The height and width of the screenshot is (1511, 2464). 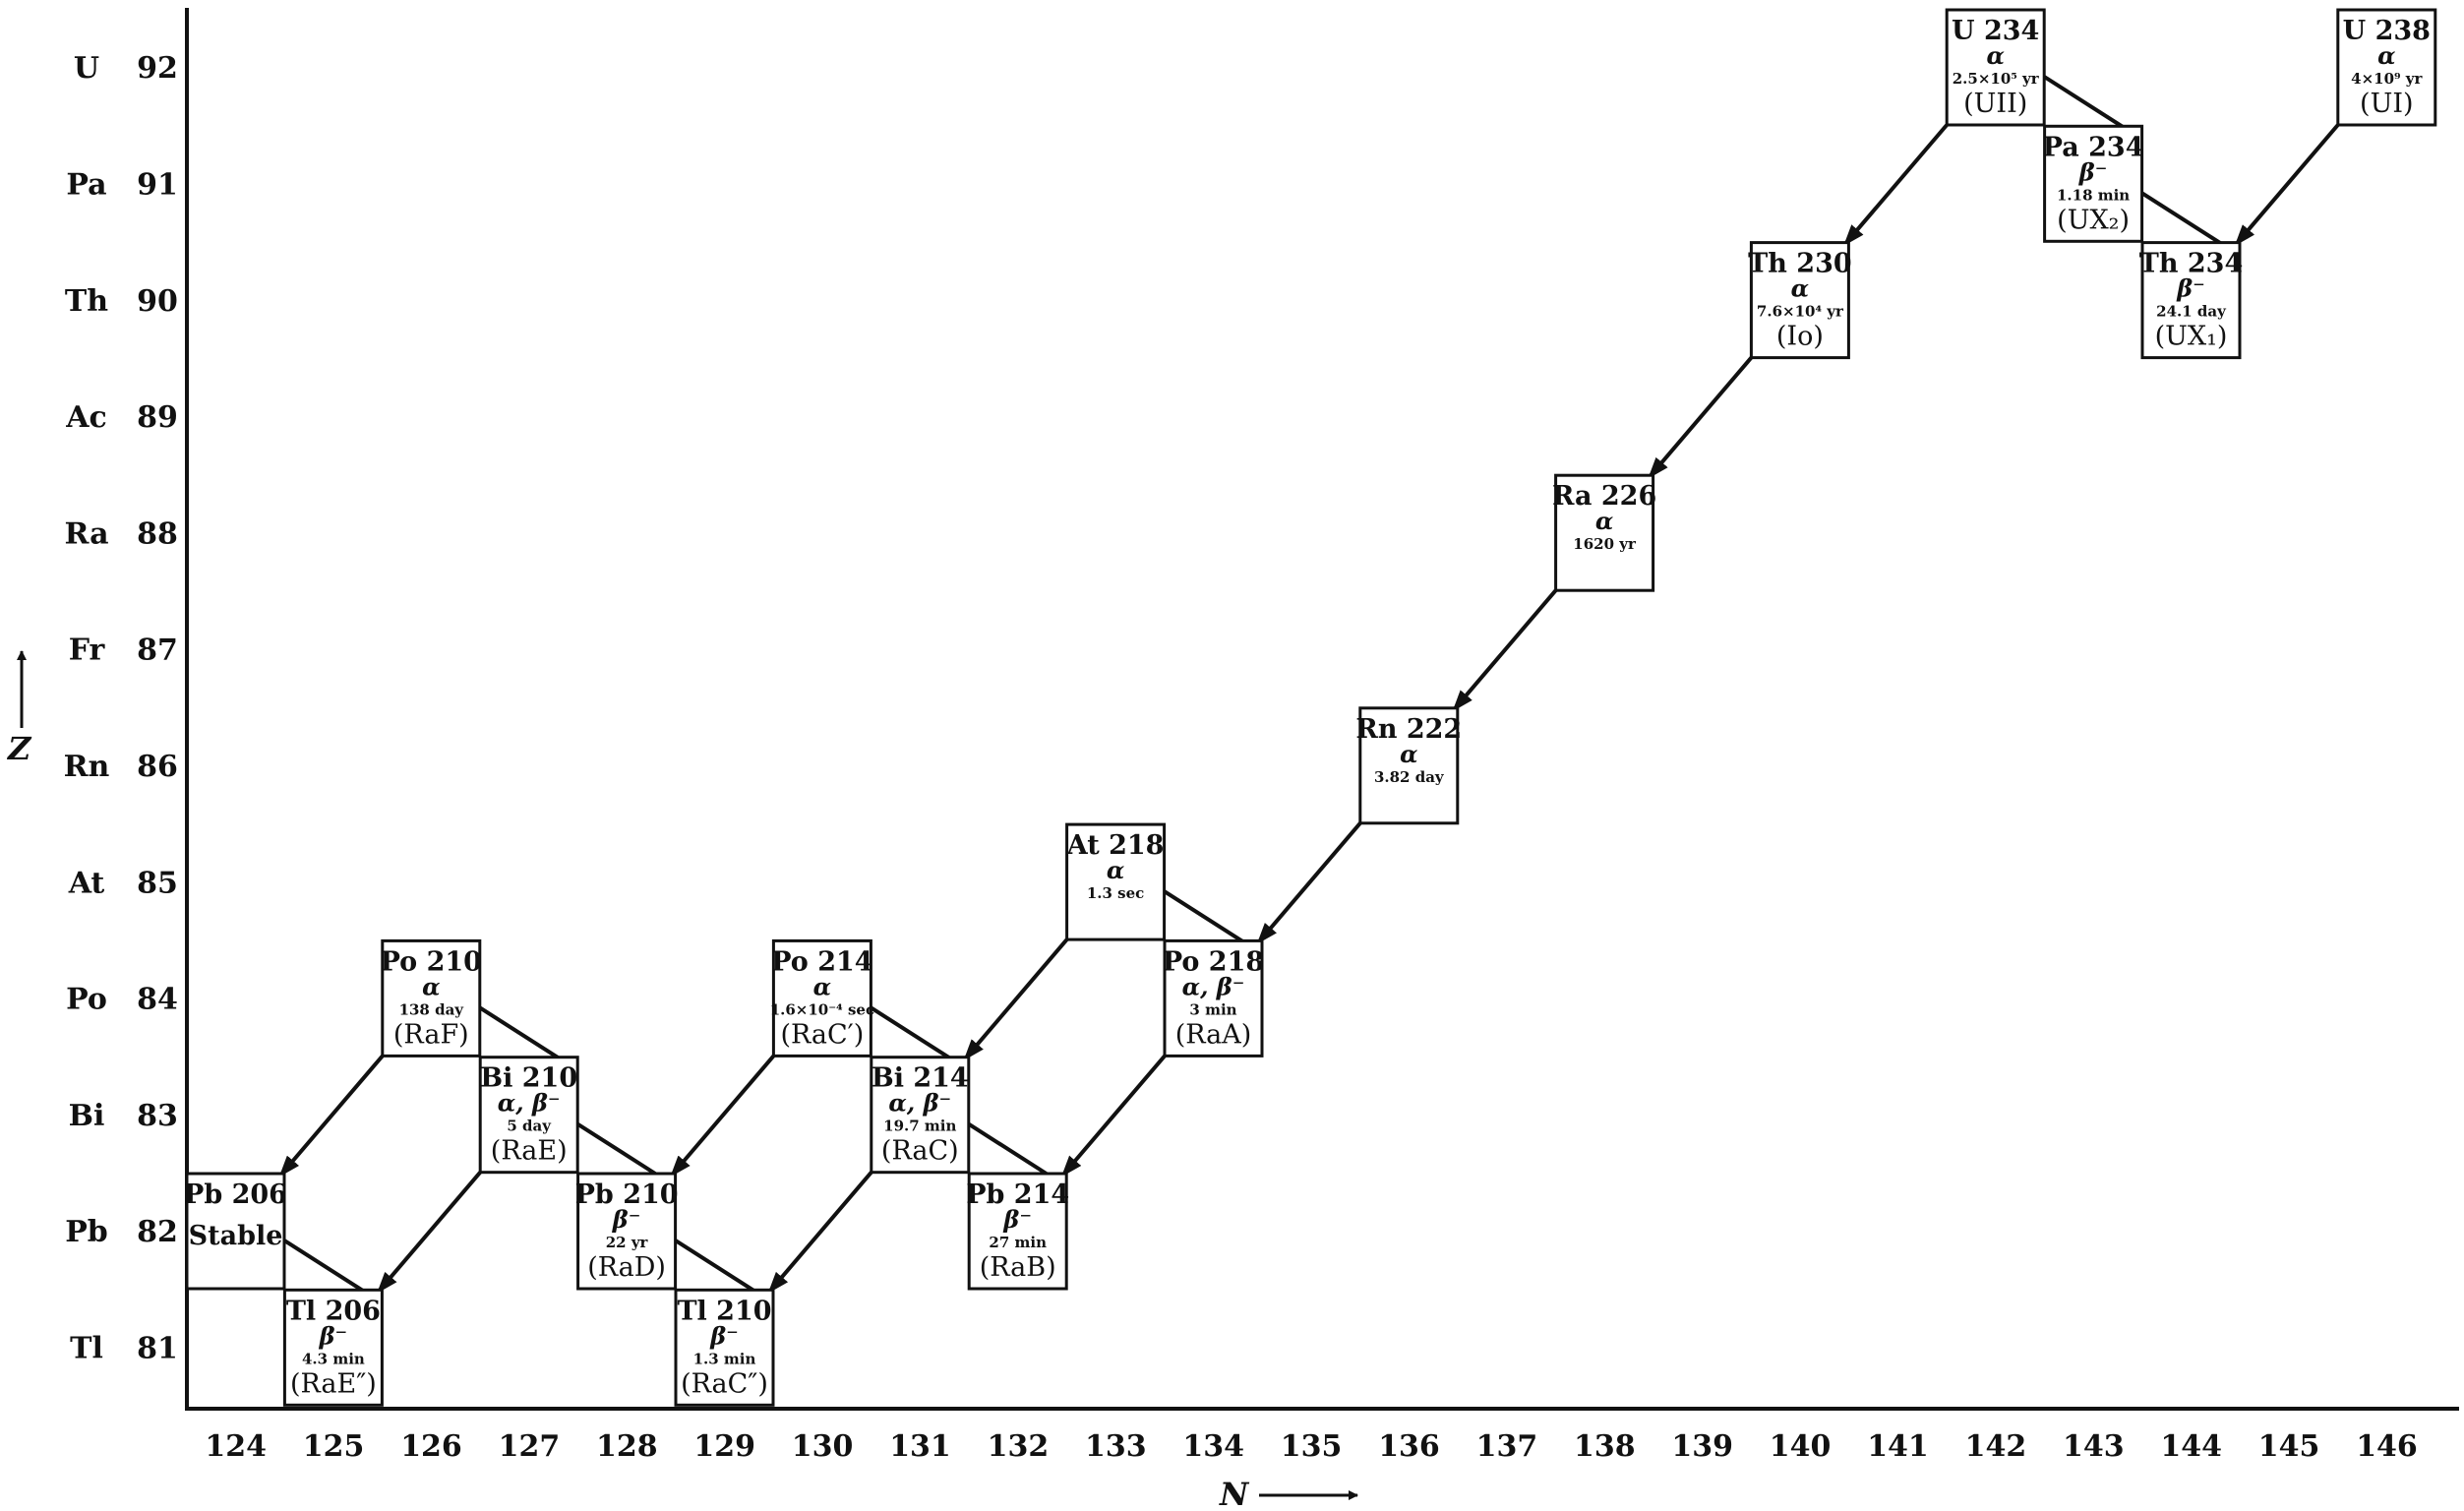 What do you see at coordinates (1898, 1446) in the screenshot?
I see `n-tick-141: 141` at bounding box center [1898, 1446].